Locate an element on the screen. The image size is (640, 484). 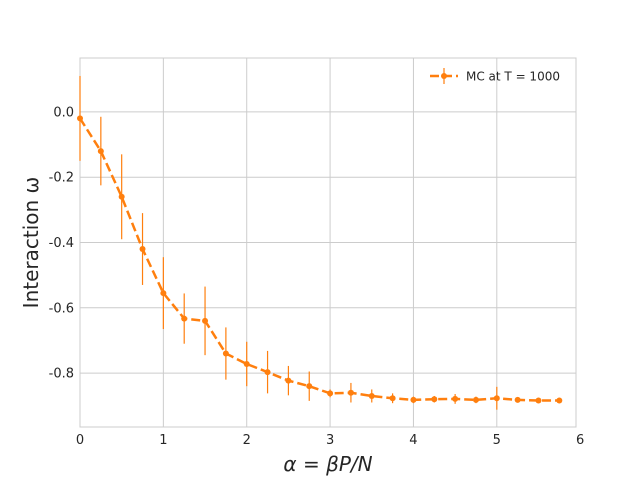
legend-marker is located at coordinates (444, 76).